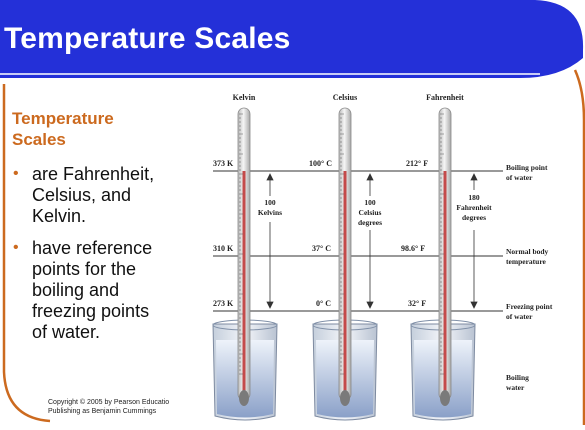 The height and width of the screenshot is (430, 585). Describe the element at coordinates (370, 222) in the screenshot. I see `celsius-span-word: degrees` at that location.